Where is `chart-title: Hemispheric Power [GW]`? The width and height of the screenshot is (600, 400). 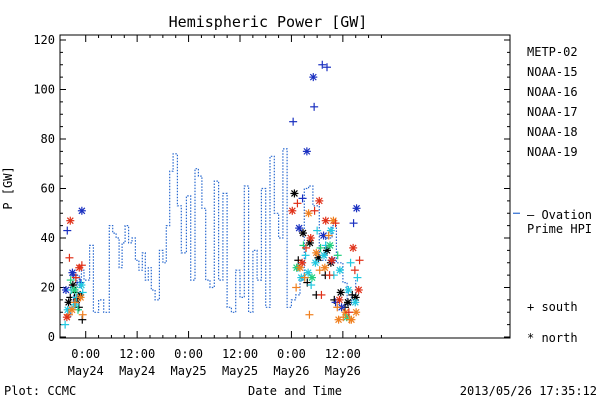 chart-title: Hemispheric Power [GW] is located at coordinates (268, 22).